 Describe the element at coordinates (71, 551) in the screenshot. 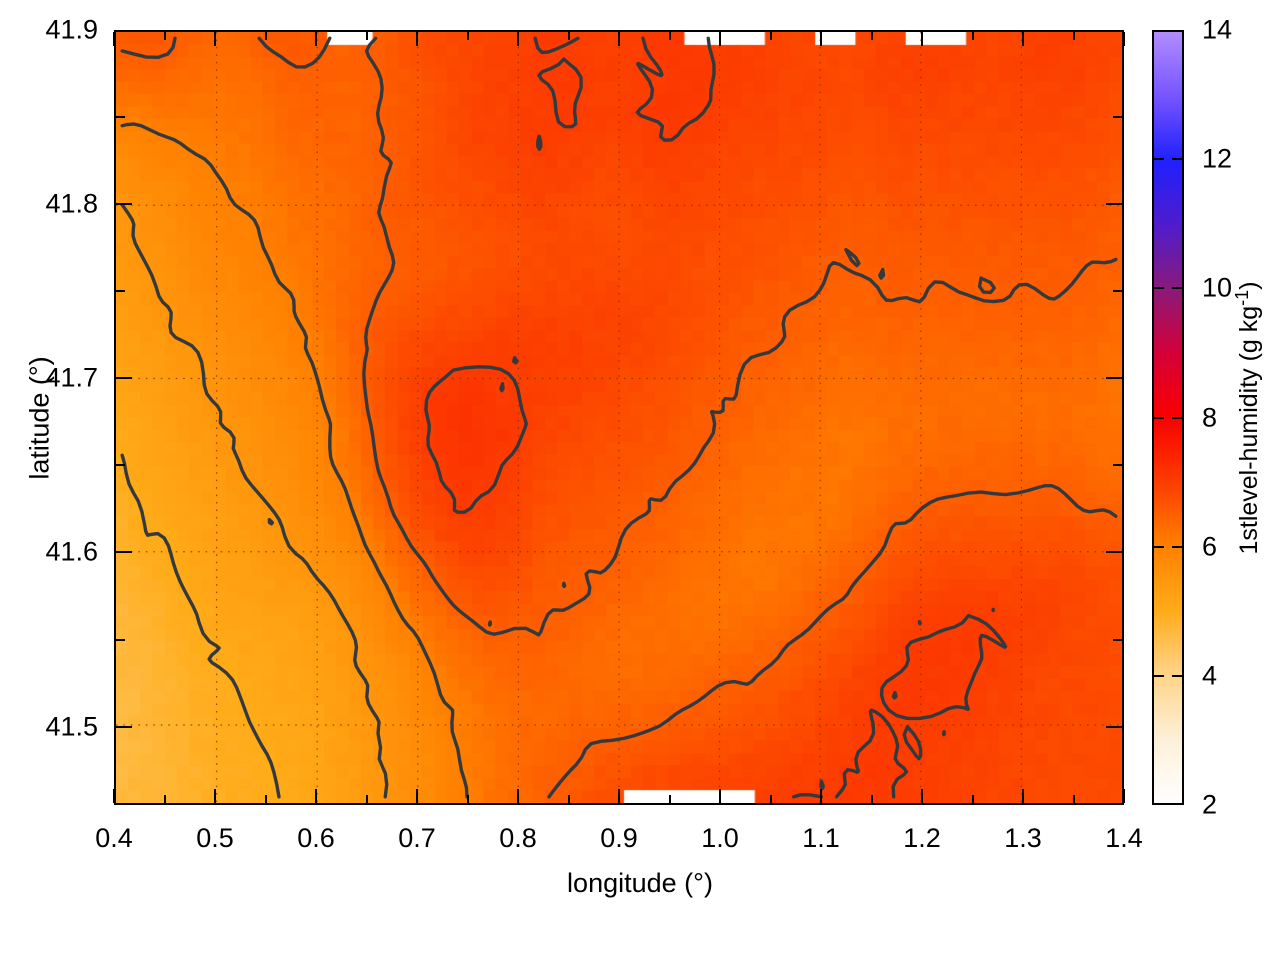

I see `y-tick-label: 41.6` at that location.